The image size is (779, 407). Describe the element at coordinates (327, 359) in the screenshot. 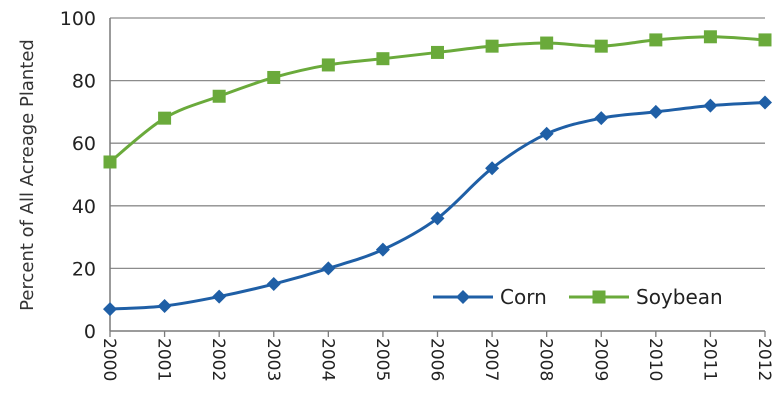

I see `x-tick-label: 2004` at that location.